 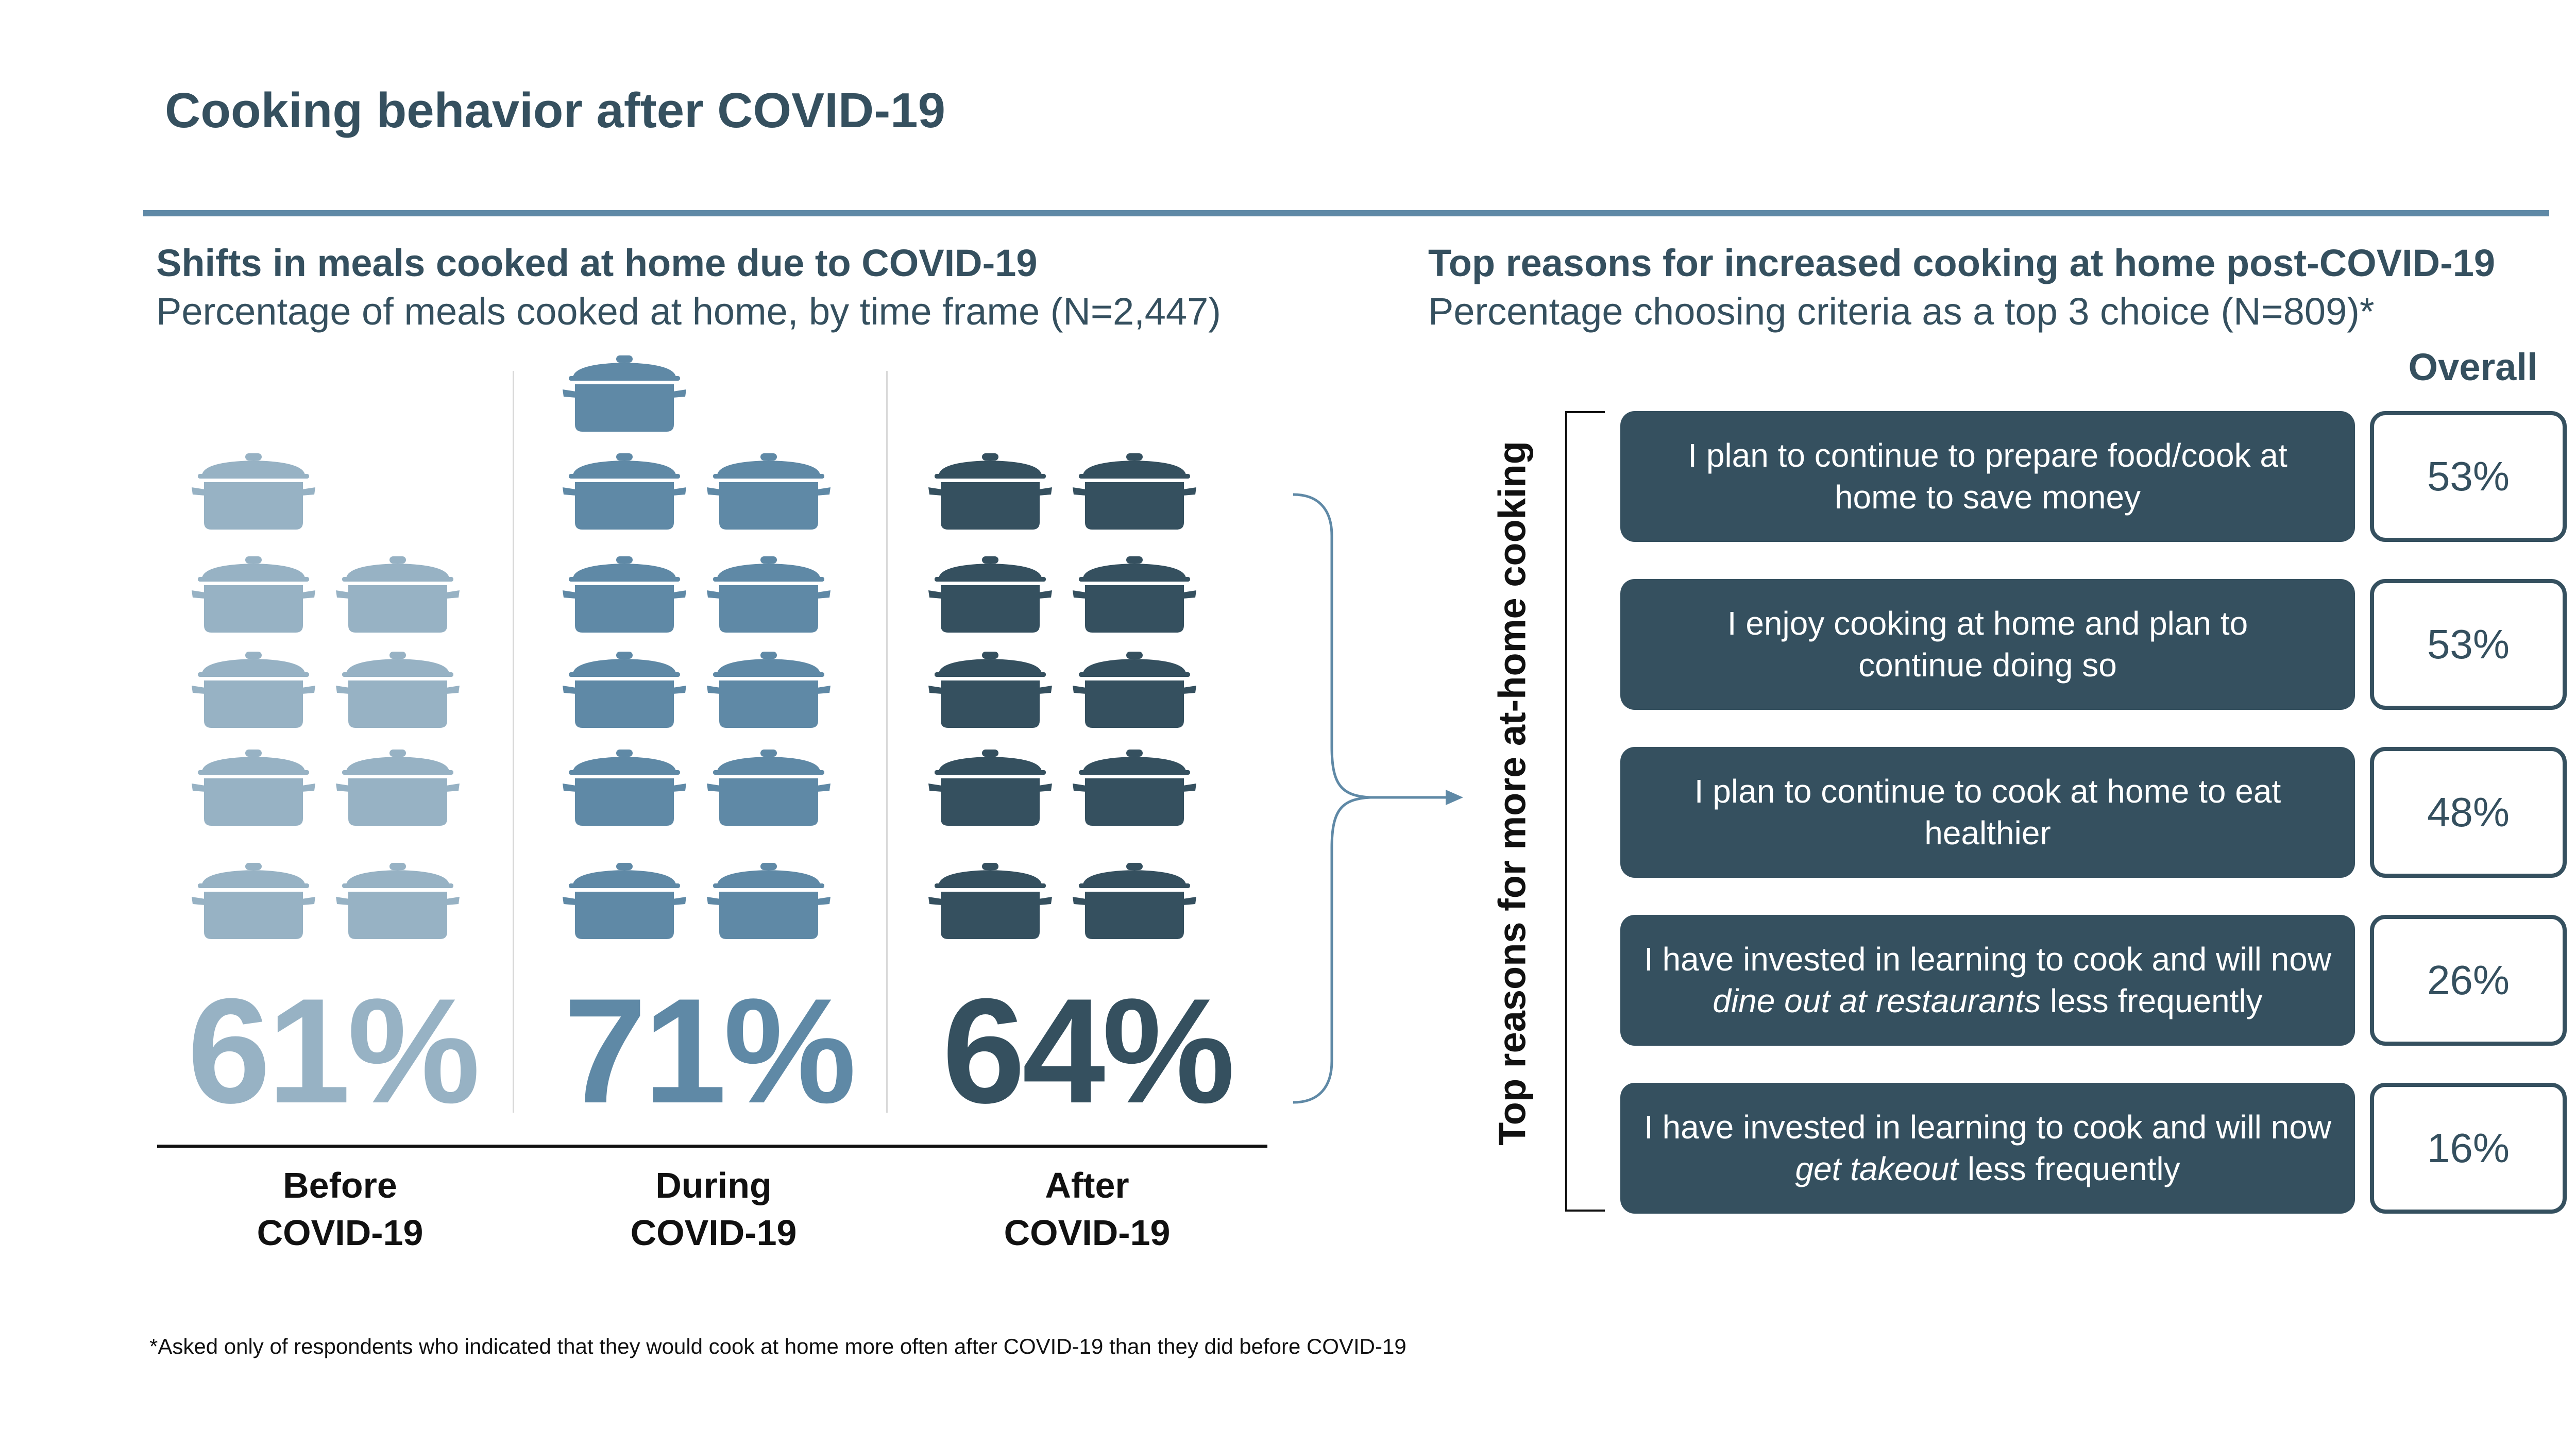 I want to click on x-axis-line, so click(x=712, y=1146).